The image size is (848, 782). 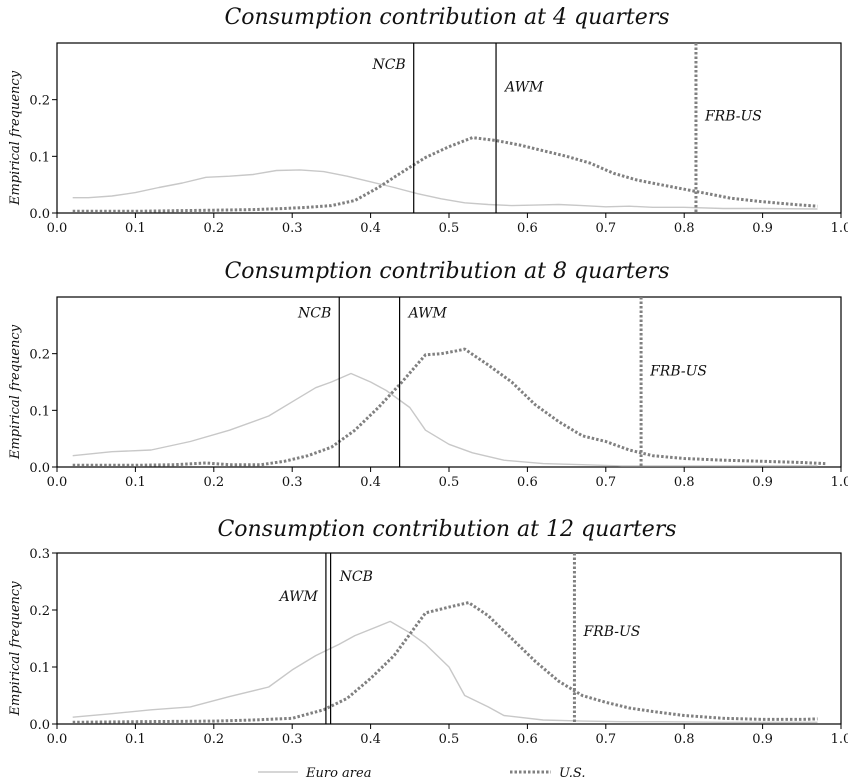 What do you see at coordinates (292, 228) in the screenshot?
I see `x-tick-label: 0.3` at bounding box center [292, 228].